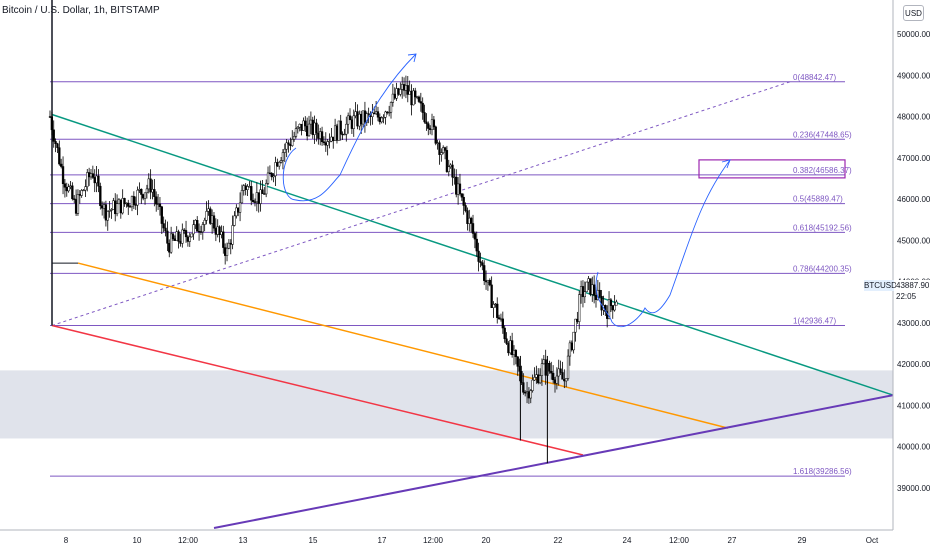  I want to click on support-zone-layer, so click(446, 404).